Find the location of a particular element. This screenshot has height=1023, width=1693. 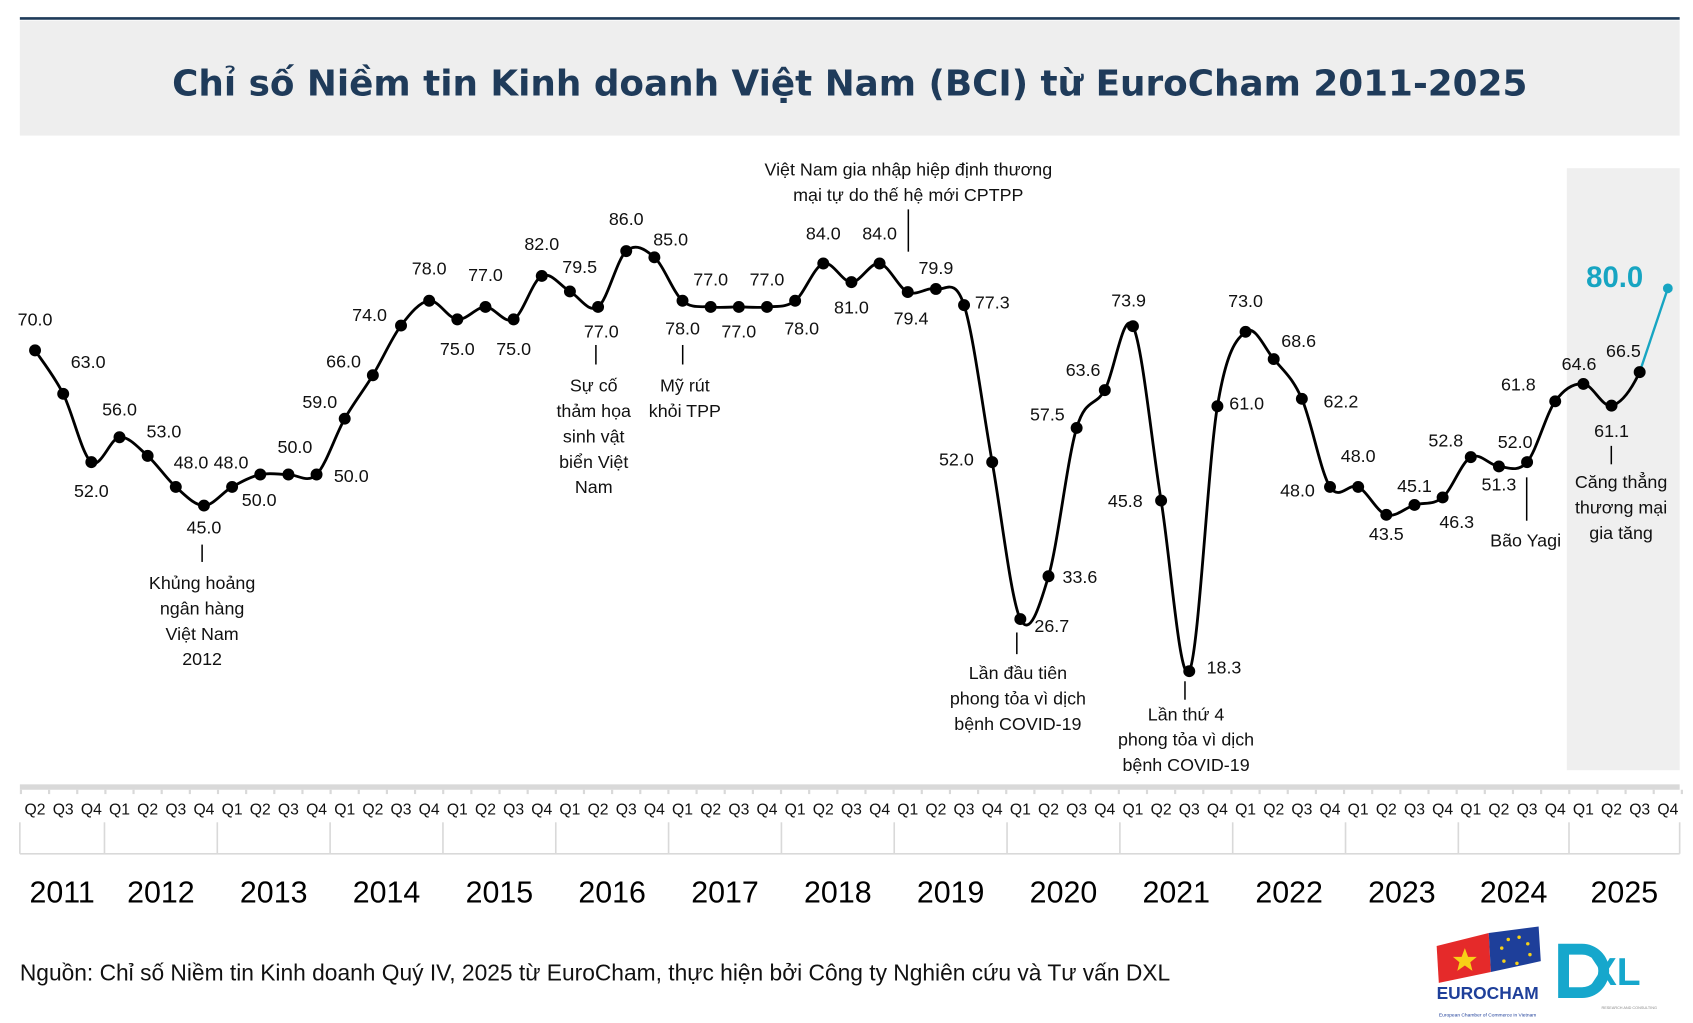

annotation-text: bệnh COVID-19 is located at coordinates (1017, 724).